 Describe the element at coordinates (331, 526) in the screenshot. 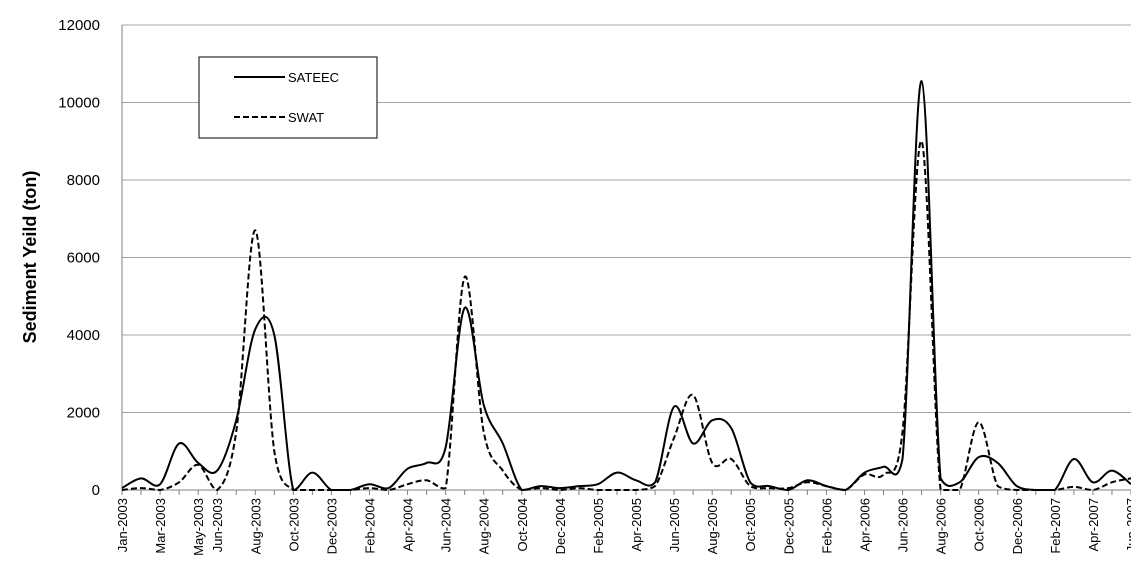

I see `x-tick-label: Dec-2003` at that location.